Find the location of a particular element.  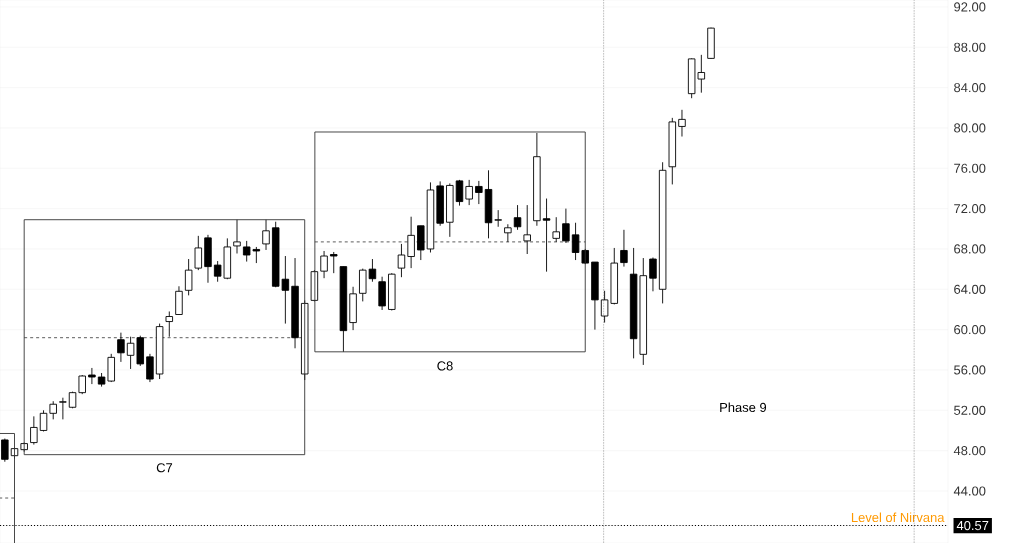

y-tick-label: 80.00 is located at coordinates (970, 128).